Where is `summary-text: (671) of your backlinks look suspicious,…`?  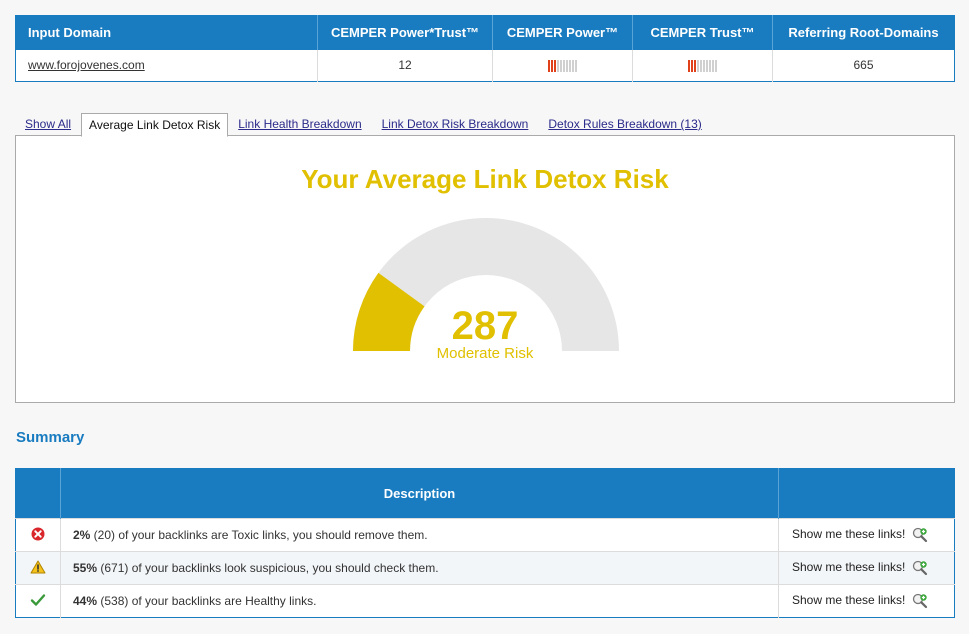
summary-text: (671) of your backlinks look suspicious,… is located at coordinates (268, 568).